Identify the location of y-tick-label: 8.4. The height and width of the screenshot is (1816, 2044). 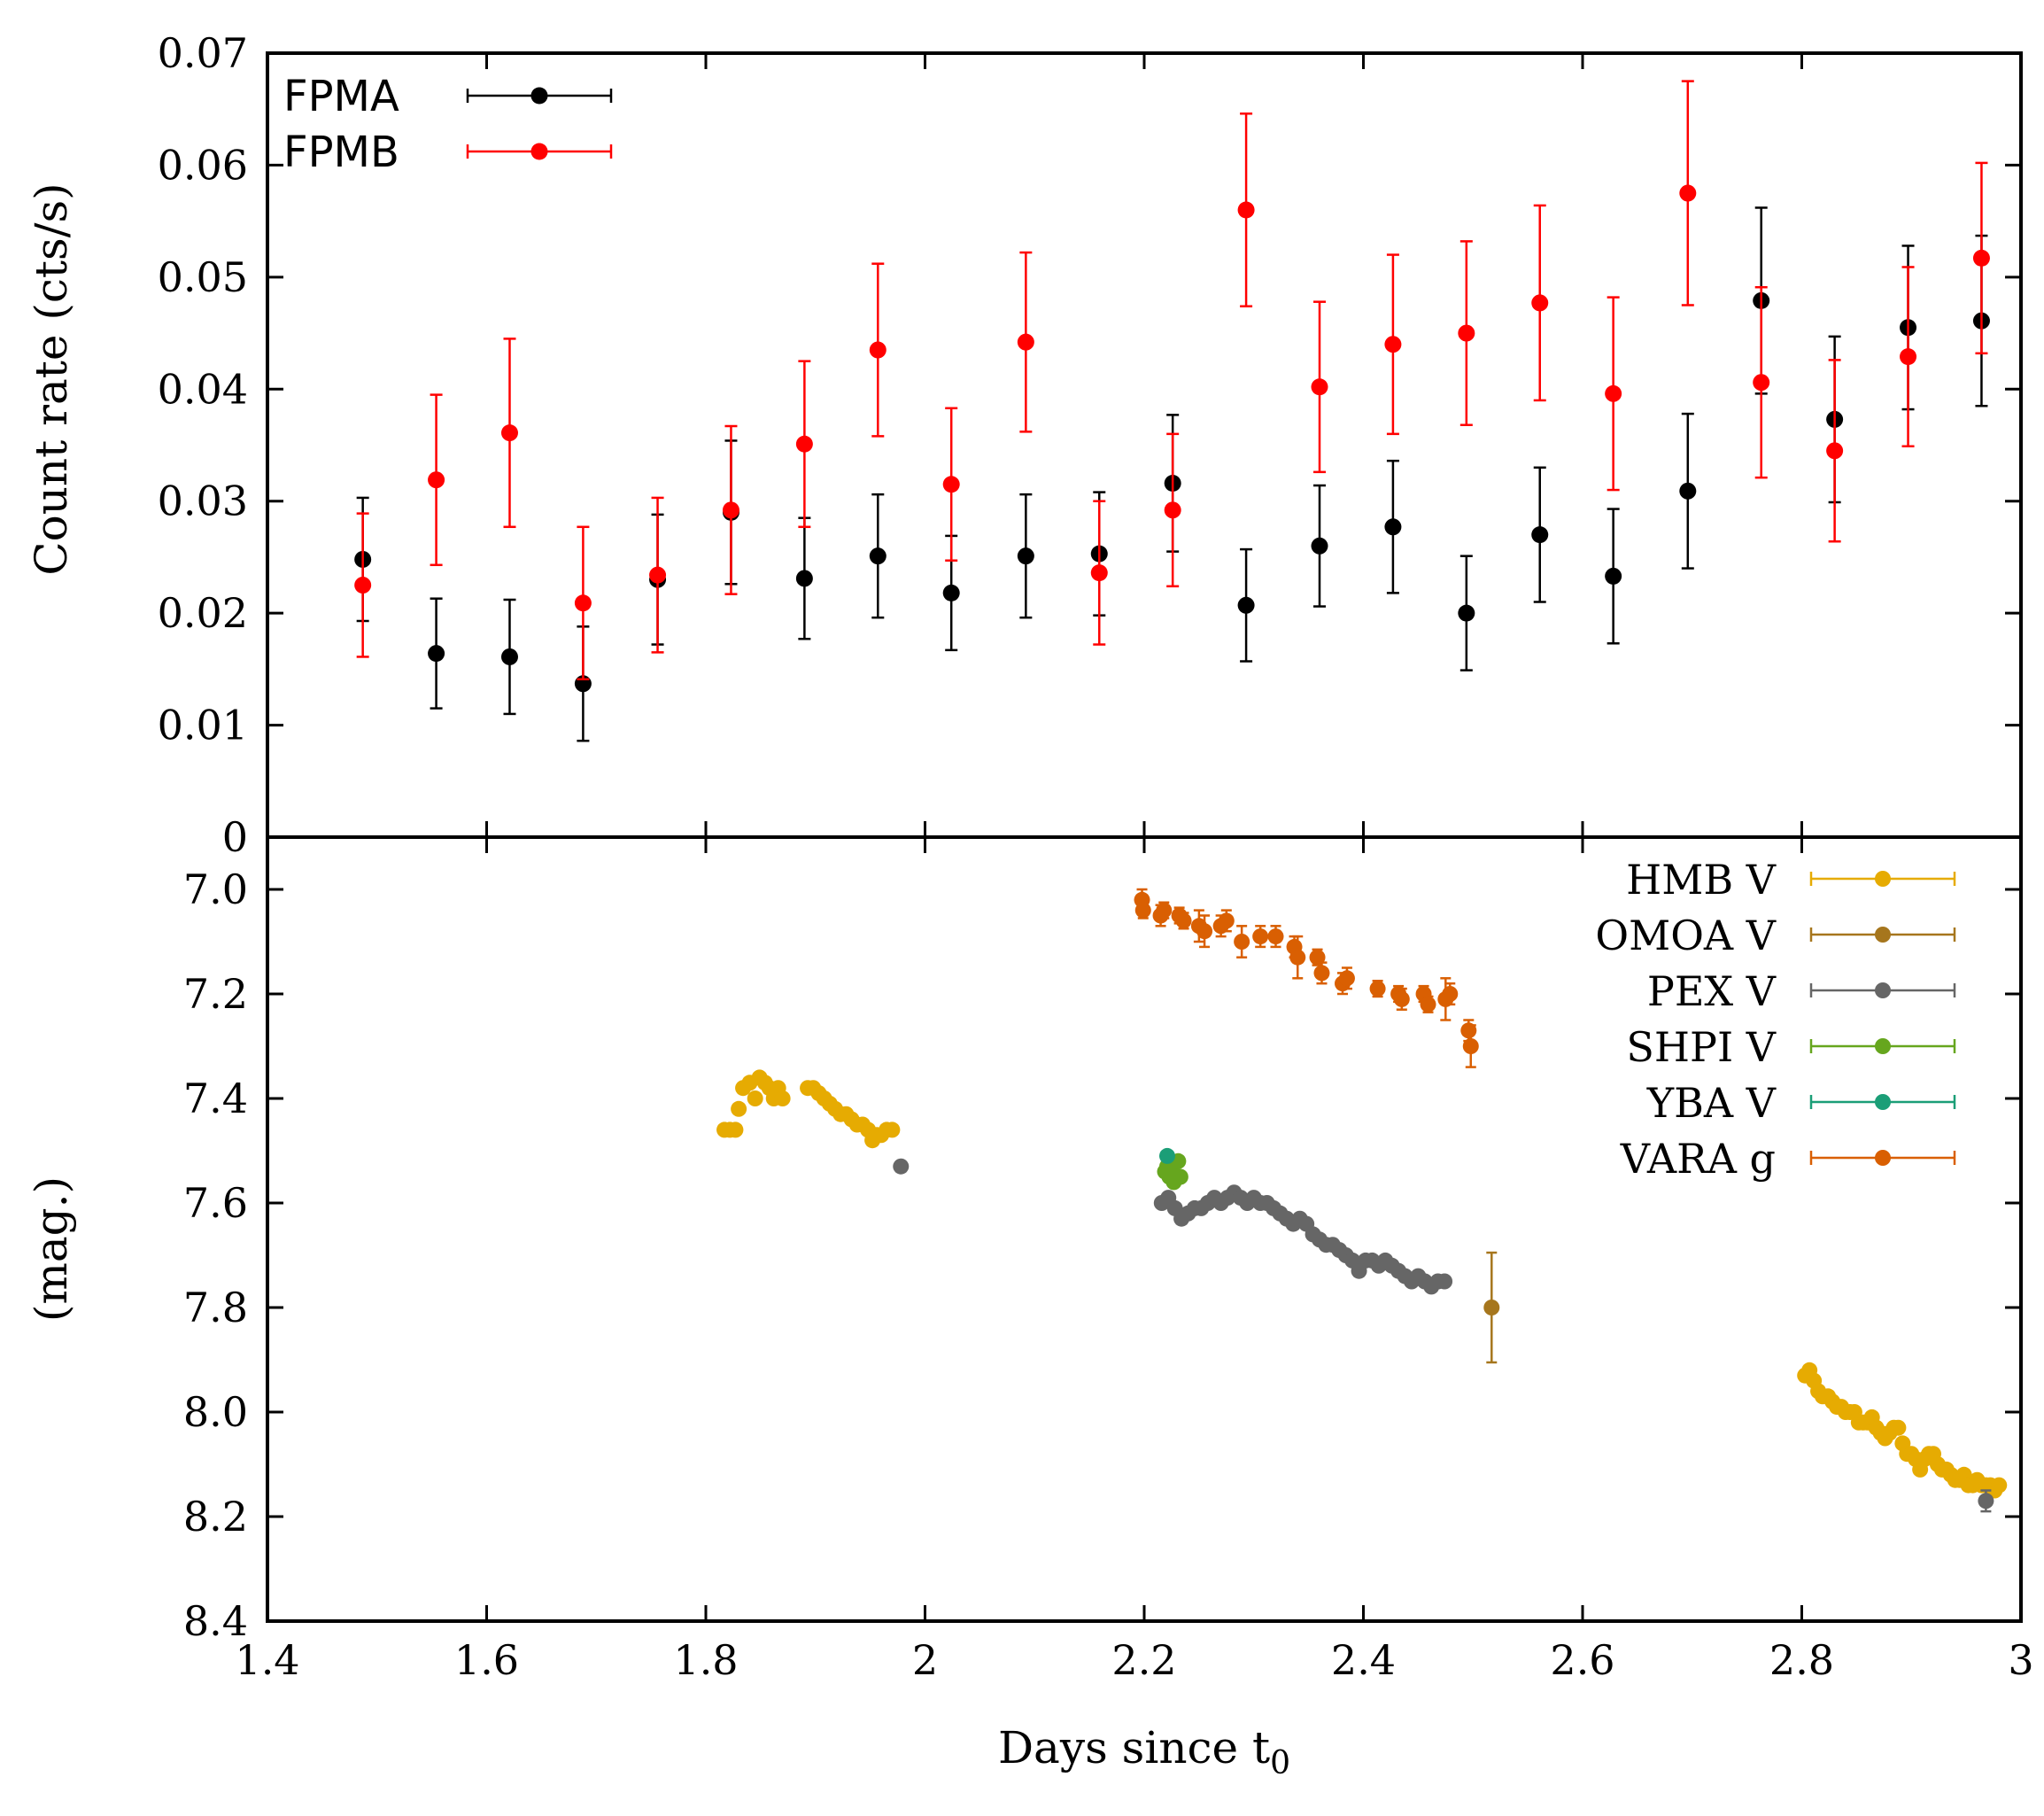
(216, 1621).